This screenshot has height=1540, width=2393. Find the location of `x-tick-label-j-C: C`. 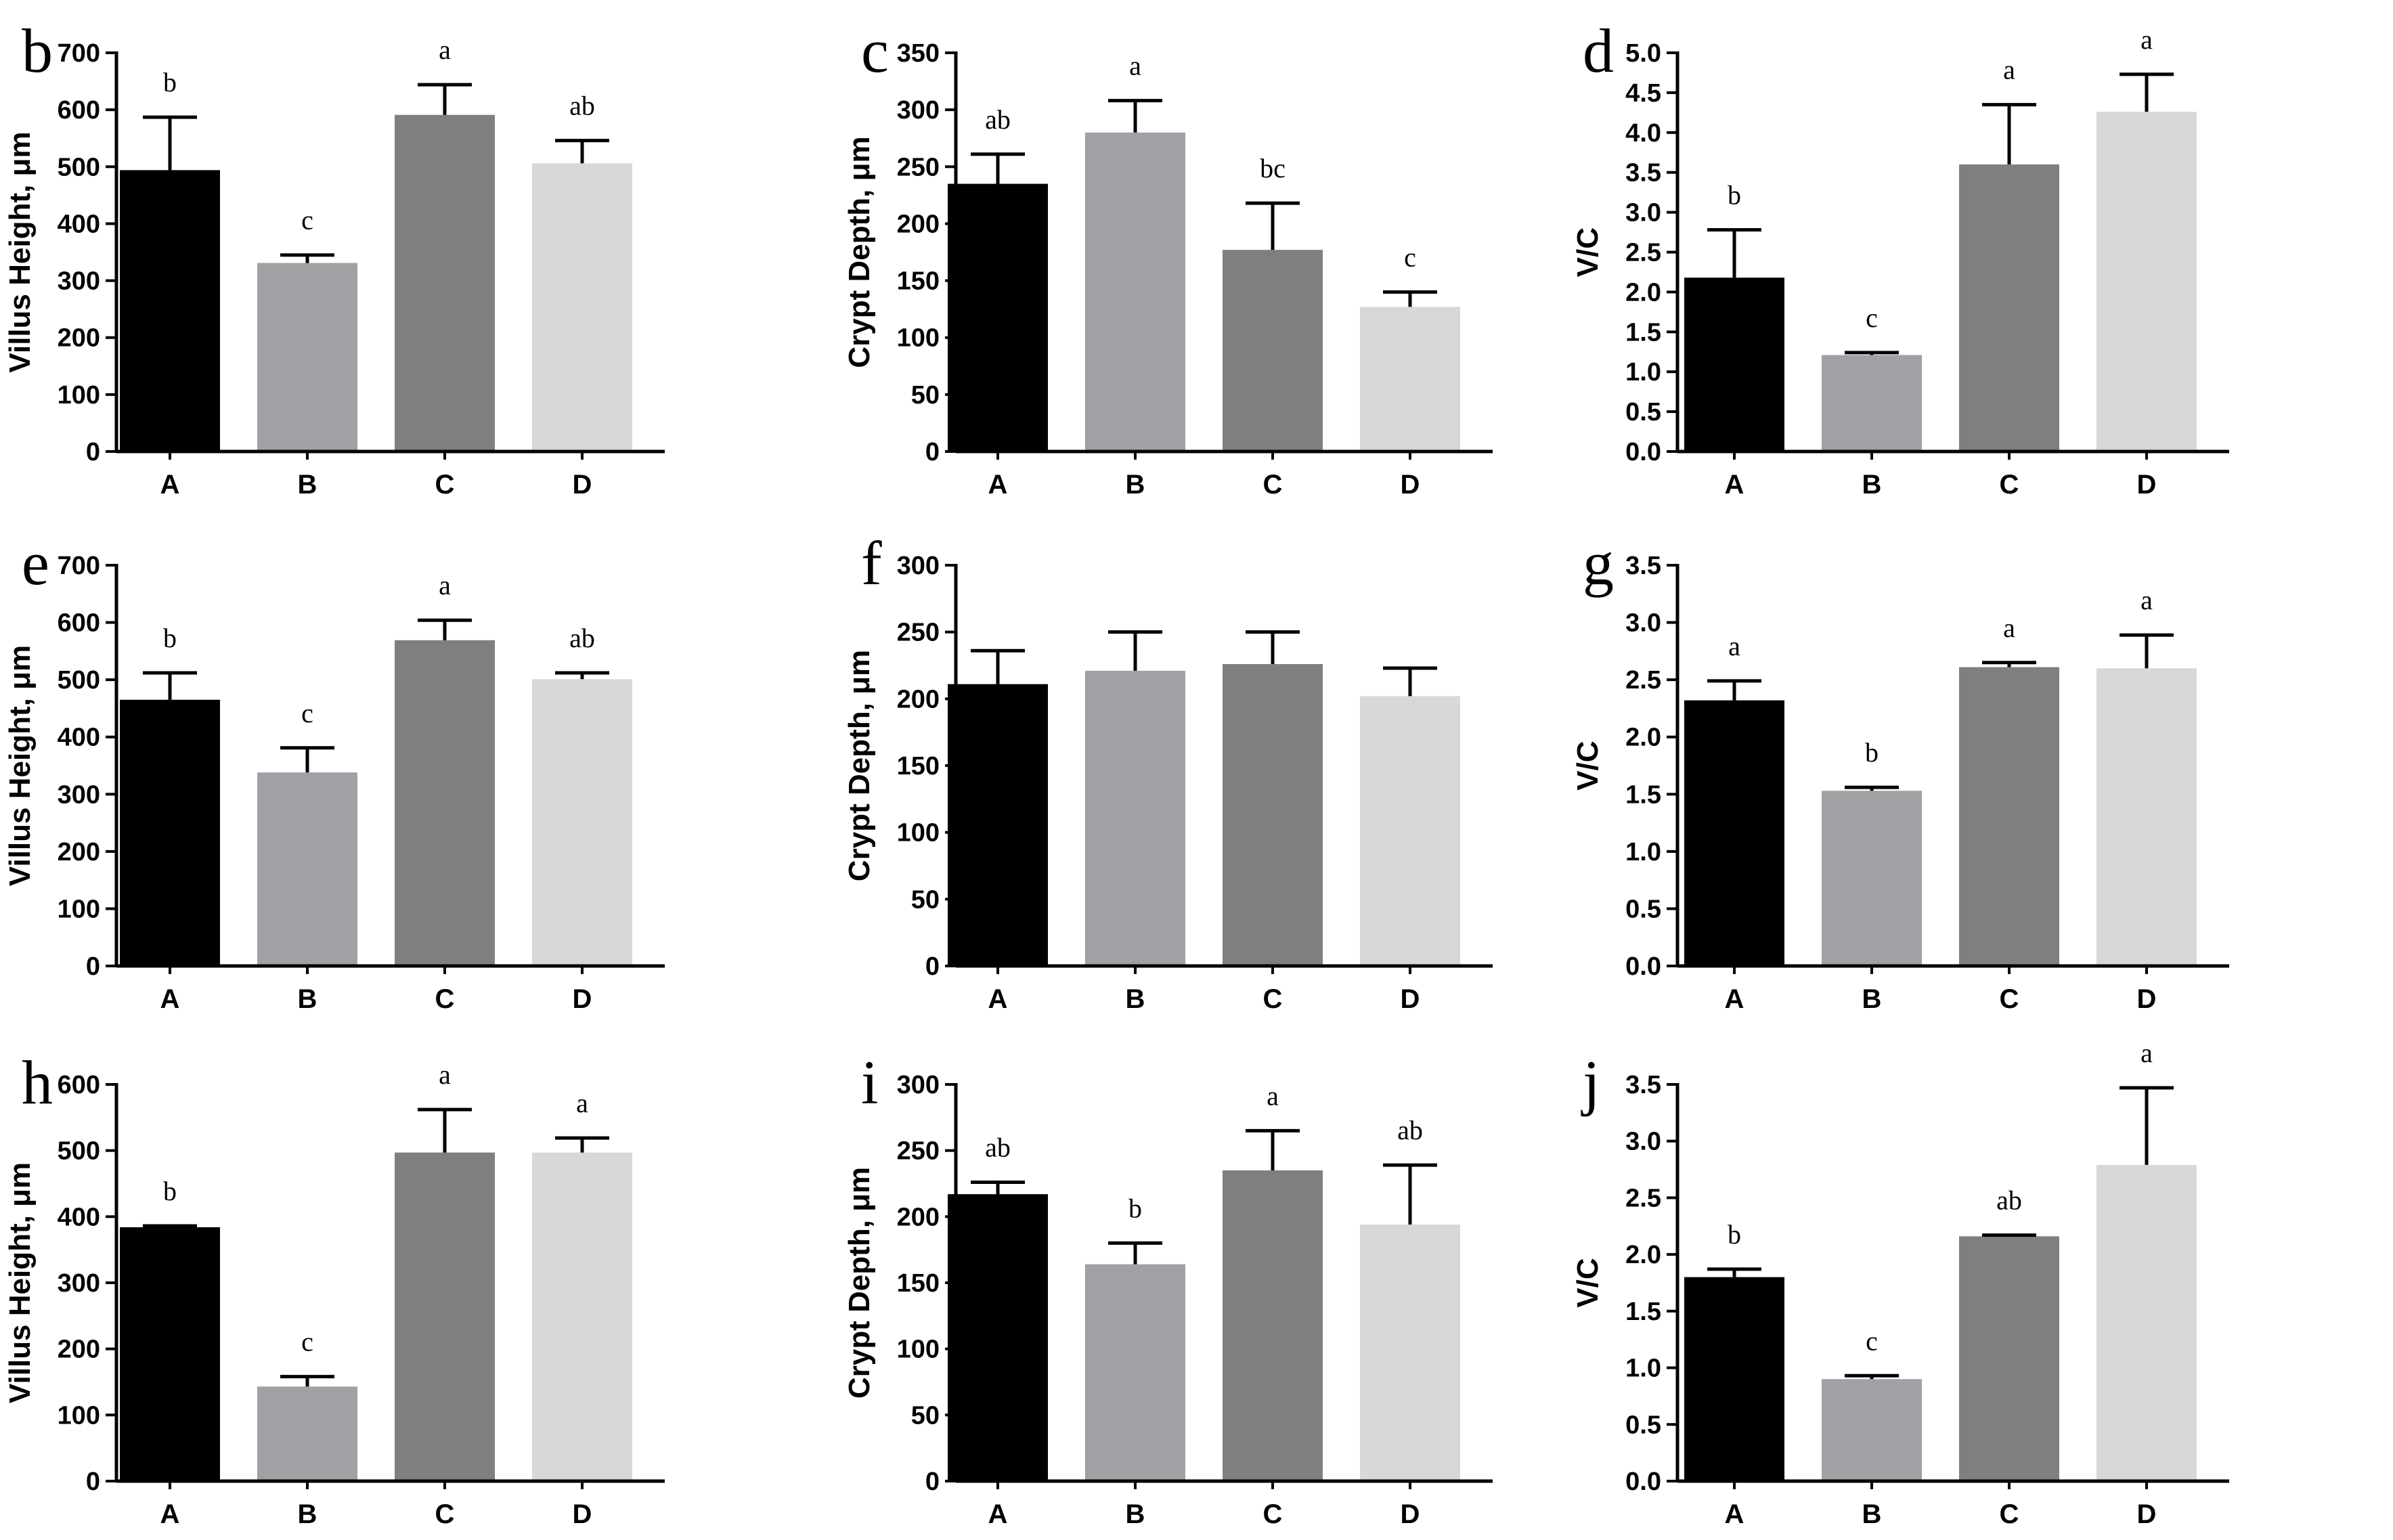

x-tick-label-j-C: C is located at coordinates (2009, 1514).